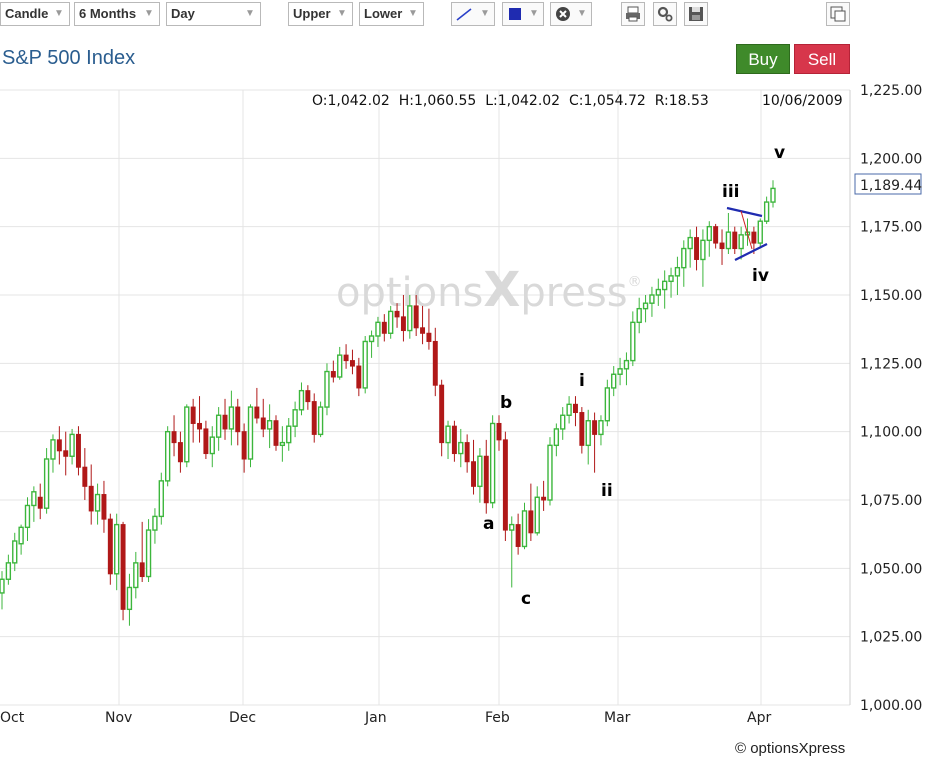 This screenshot has width=936, height=766. I want to click on popout-button, so click(838, 14).